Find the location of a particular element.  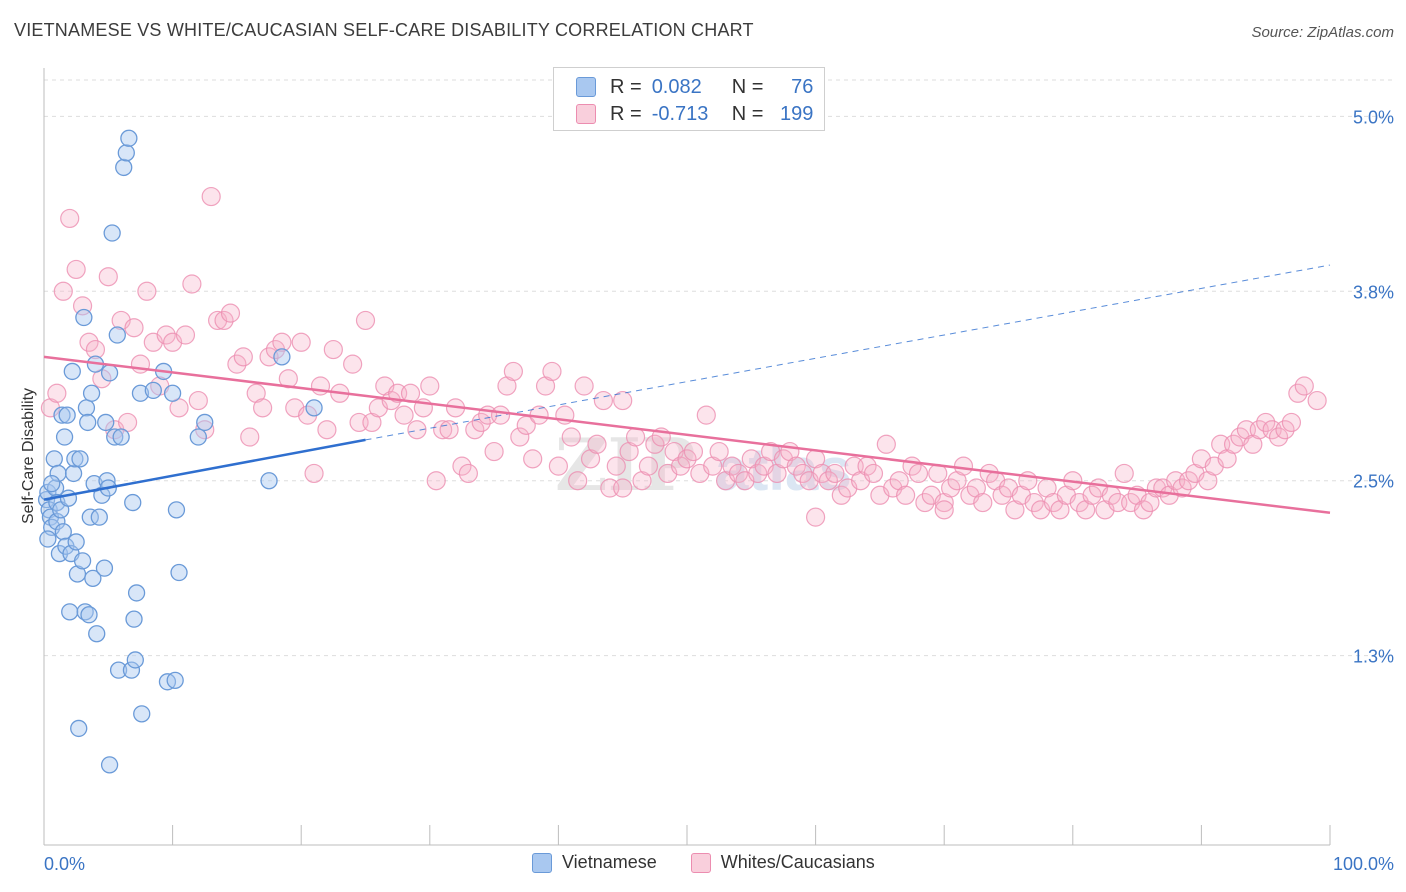

y-axis-title: Self-Care Disability is located at coordinates (28, 456).